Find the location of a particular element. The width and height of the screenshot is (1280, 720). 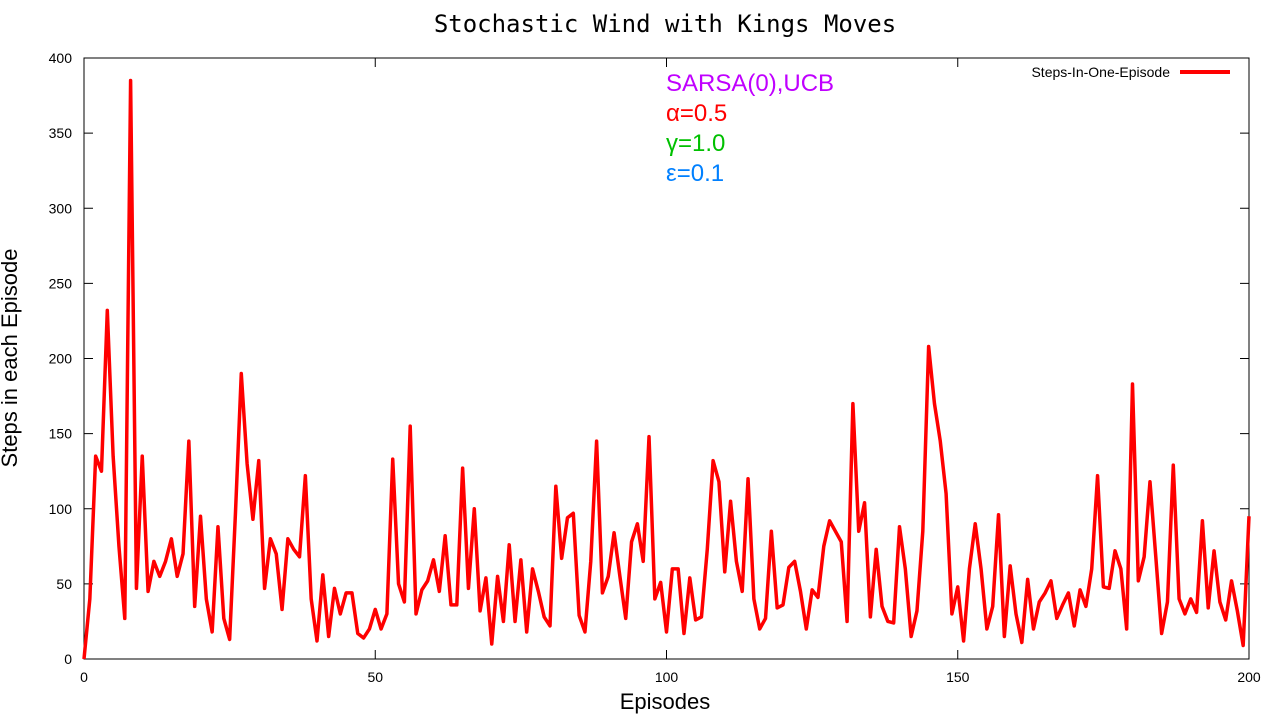

x-tick-label: 100 is located at coordinates (667, 677).